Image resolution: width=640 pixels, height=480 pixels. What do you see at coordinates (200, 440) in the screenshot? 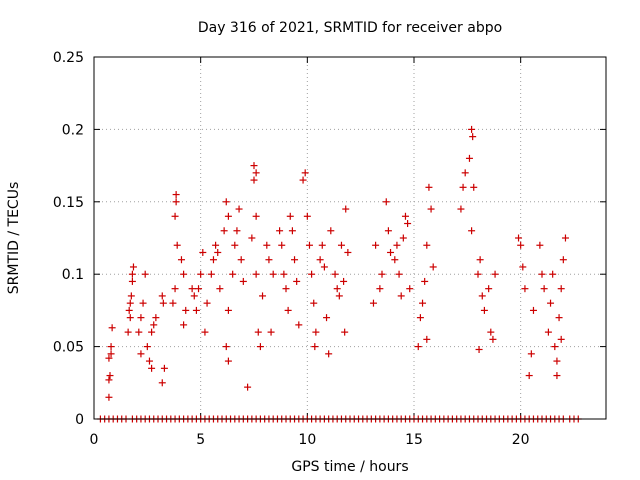
I see `x-tick-label: 5` at bounding box center [200, 440].